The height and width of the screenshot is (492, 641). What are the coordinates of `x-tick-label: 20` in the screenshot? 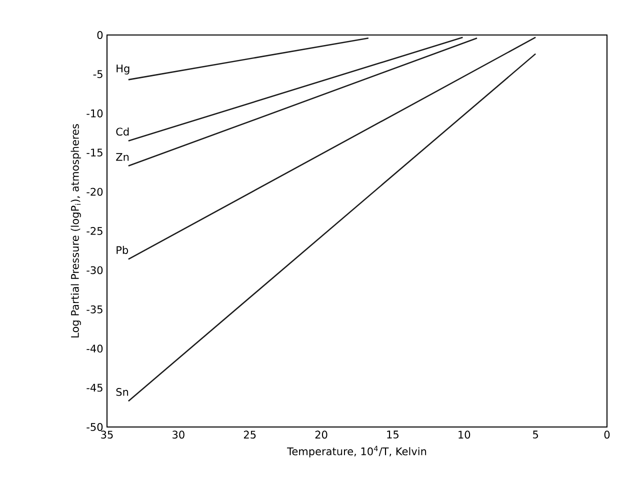 It's located at (321, 434).